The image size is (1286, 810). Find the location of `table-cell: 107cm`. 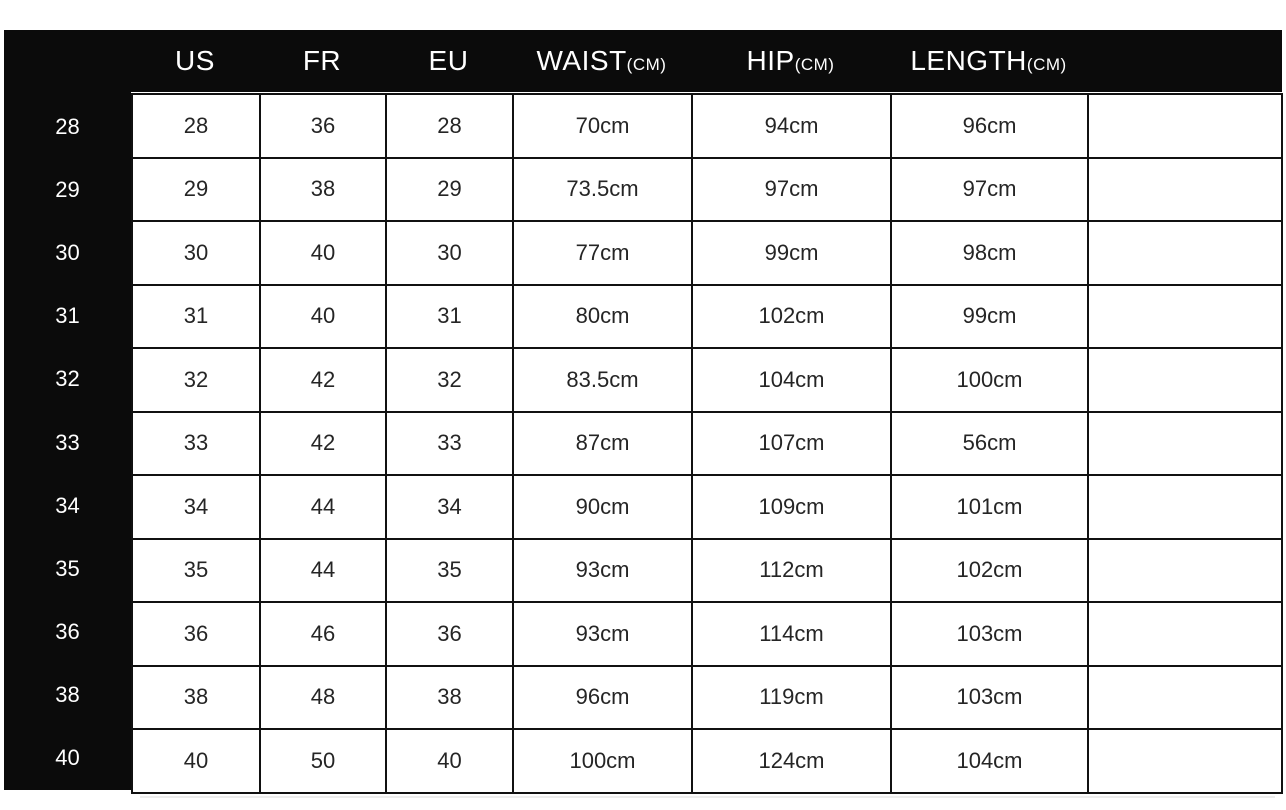

table-cell: 107cm is located at coordinates (791, 443).